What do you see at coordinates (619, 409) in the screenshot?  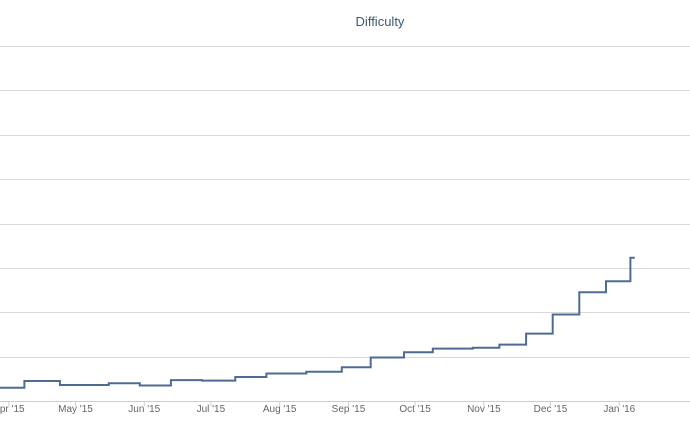 I see `x-tick-label: Jan '16` at bounding box center [619, 409].